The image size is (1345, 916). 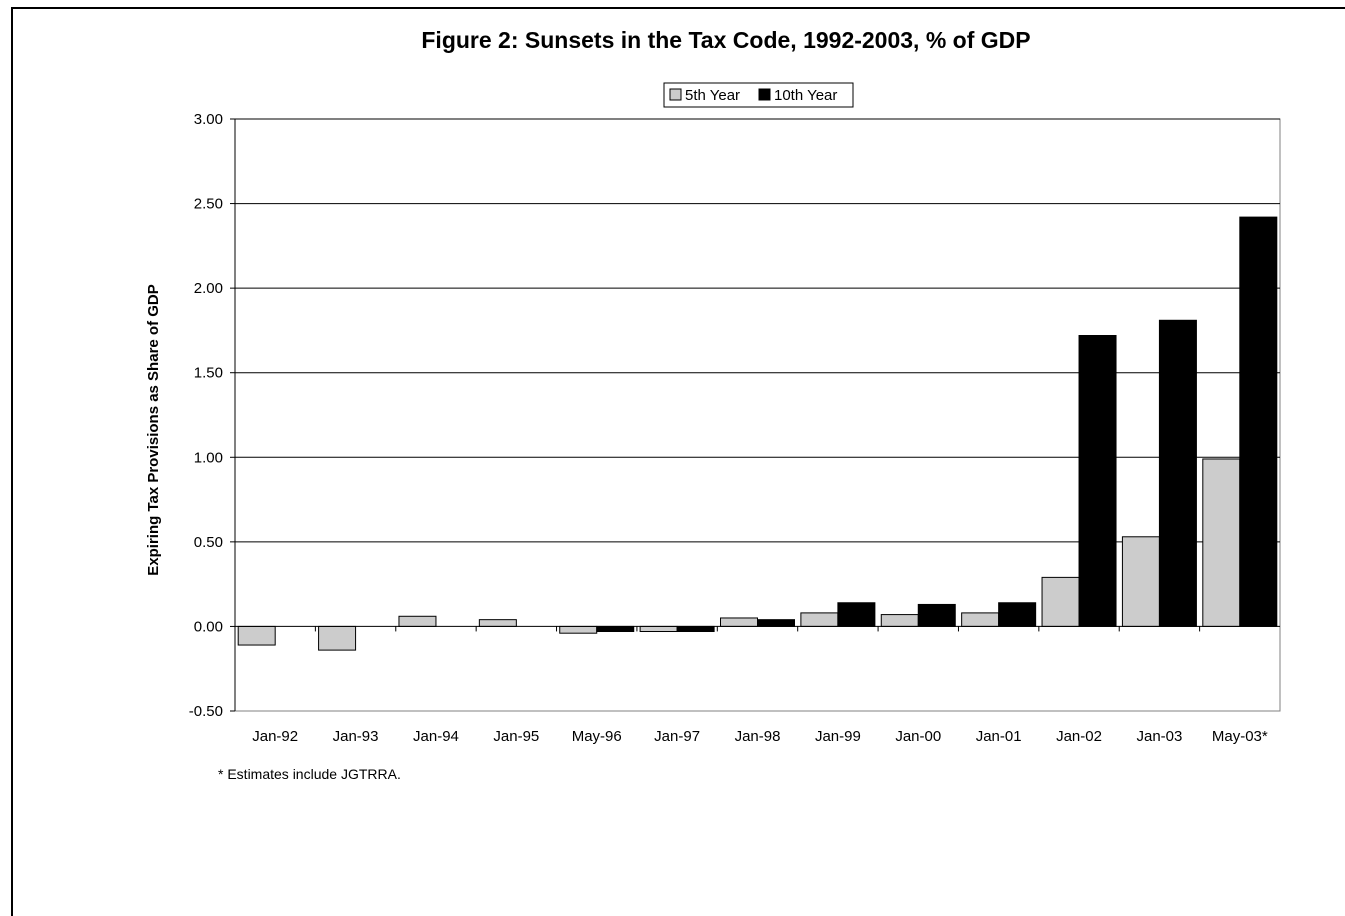 I want to click on chart-legend: 5th Year 10th Year, so click(x=758, y=95).